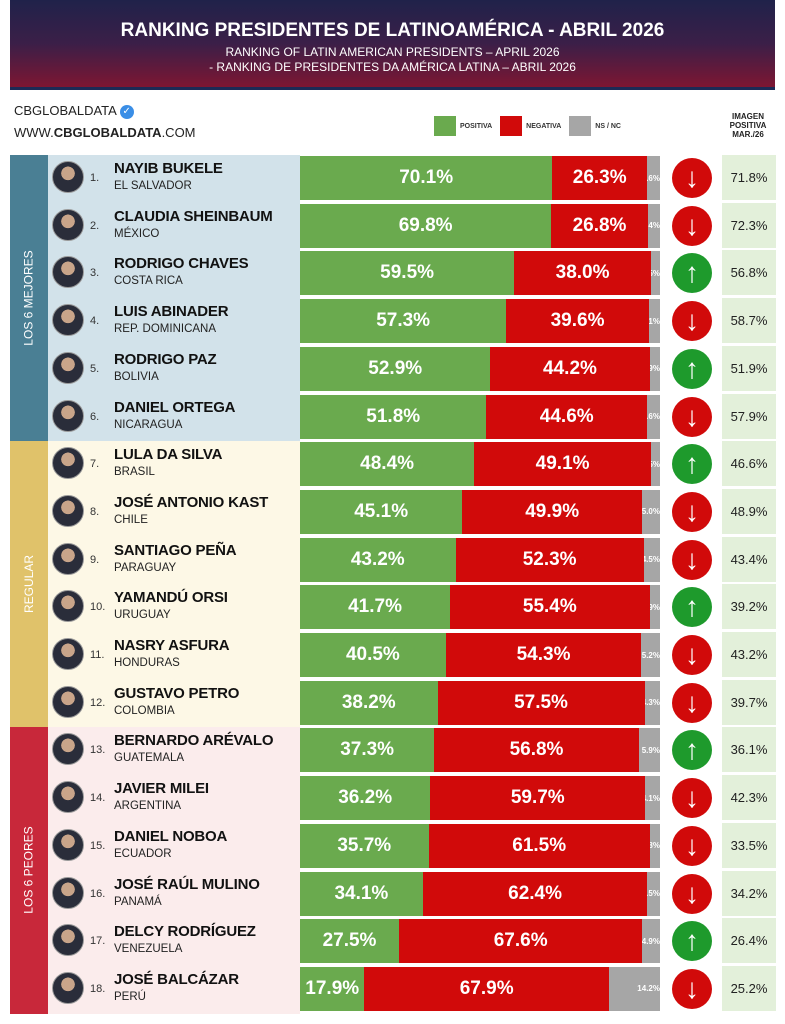 This screenshot has height=1024, width=785. What do you see at coordinates (538, 798) in the screenshot?
I see `negative-segment: 59.7%` at bounding box center [538, 798].